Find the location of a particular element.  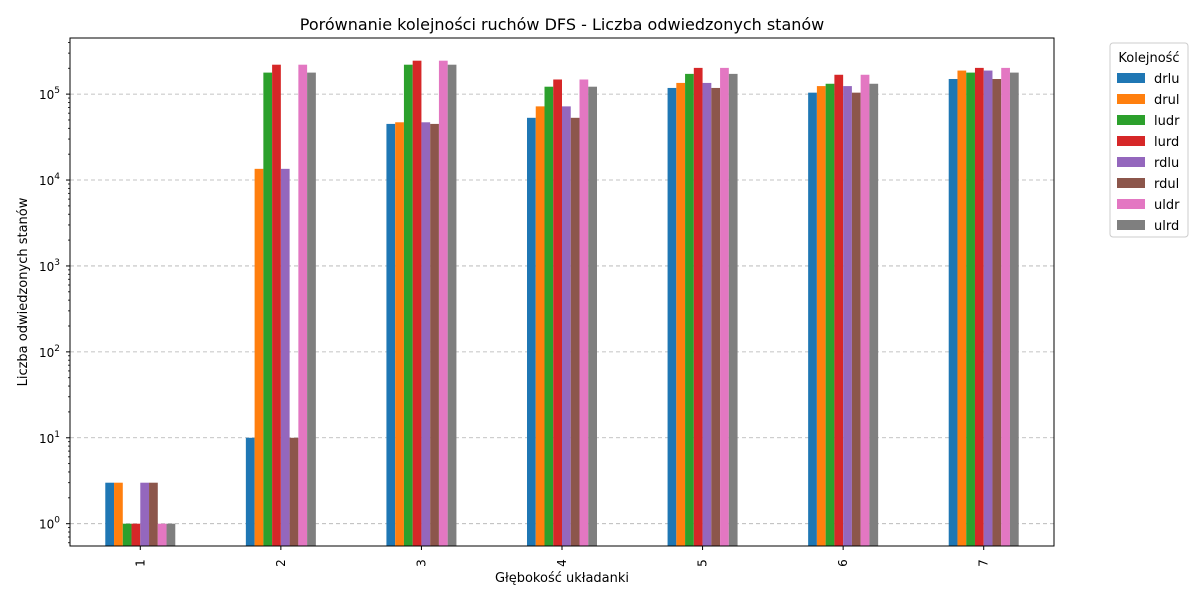

y-tick-label: 10² is located at coordinates (49, 352).